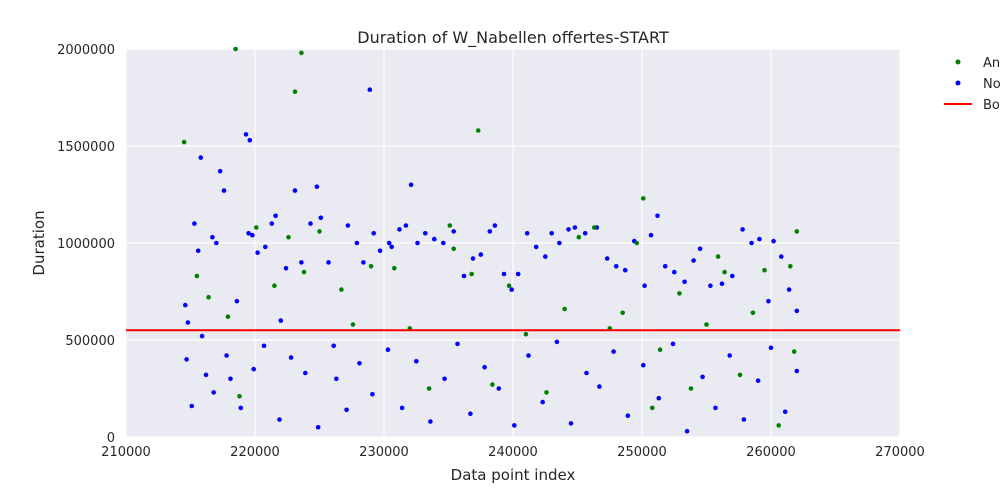  I want to click on y-tick-label: 0, so click(111, 438).